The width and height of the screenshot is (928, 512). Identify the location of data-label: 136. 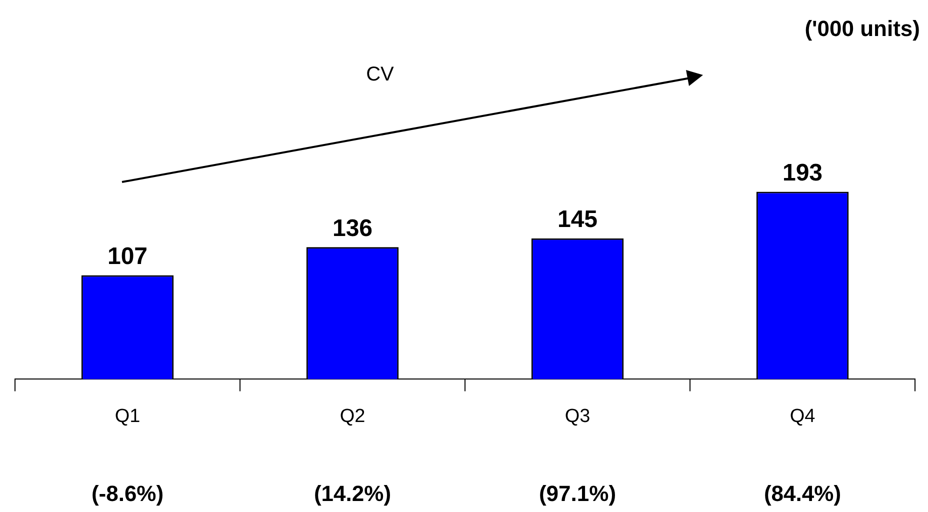
(352, 228).